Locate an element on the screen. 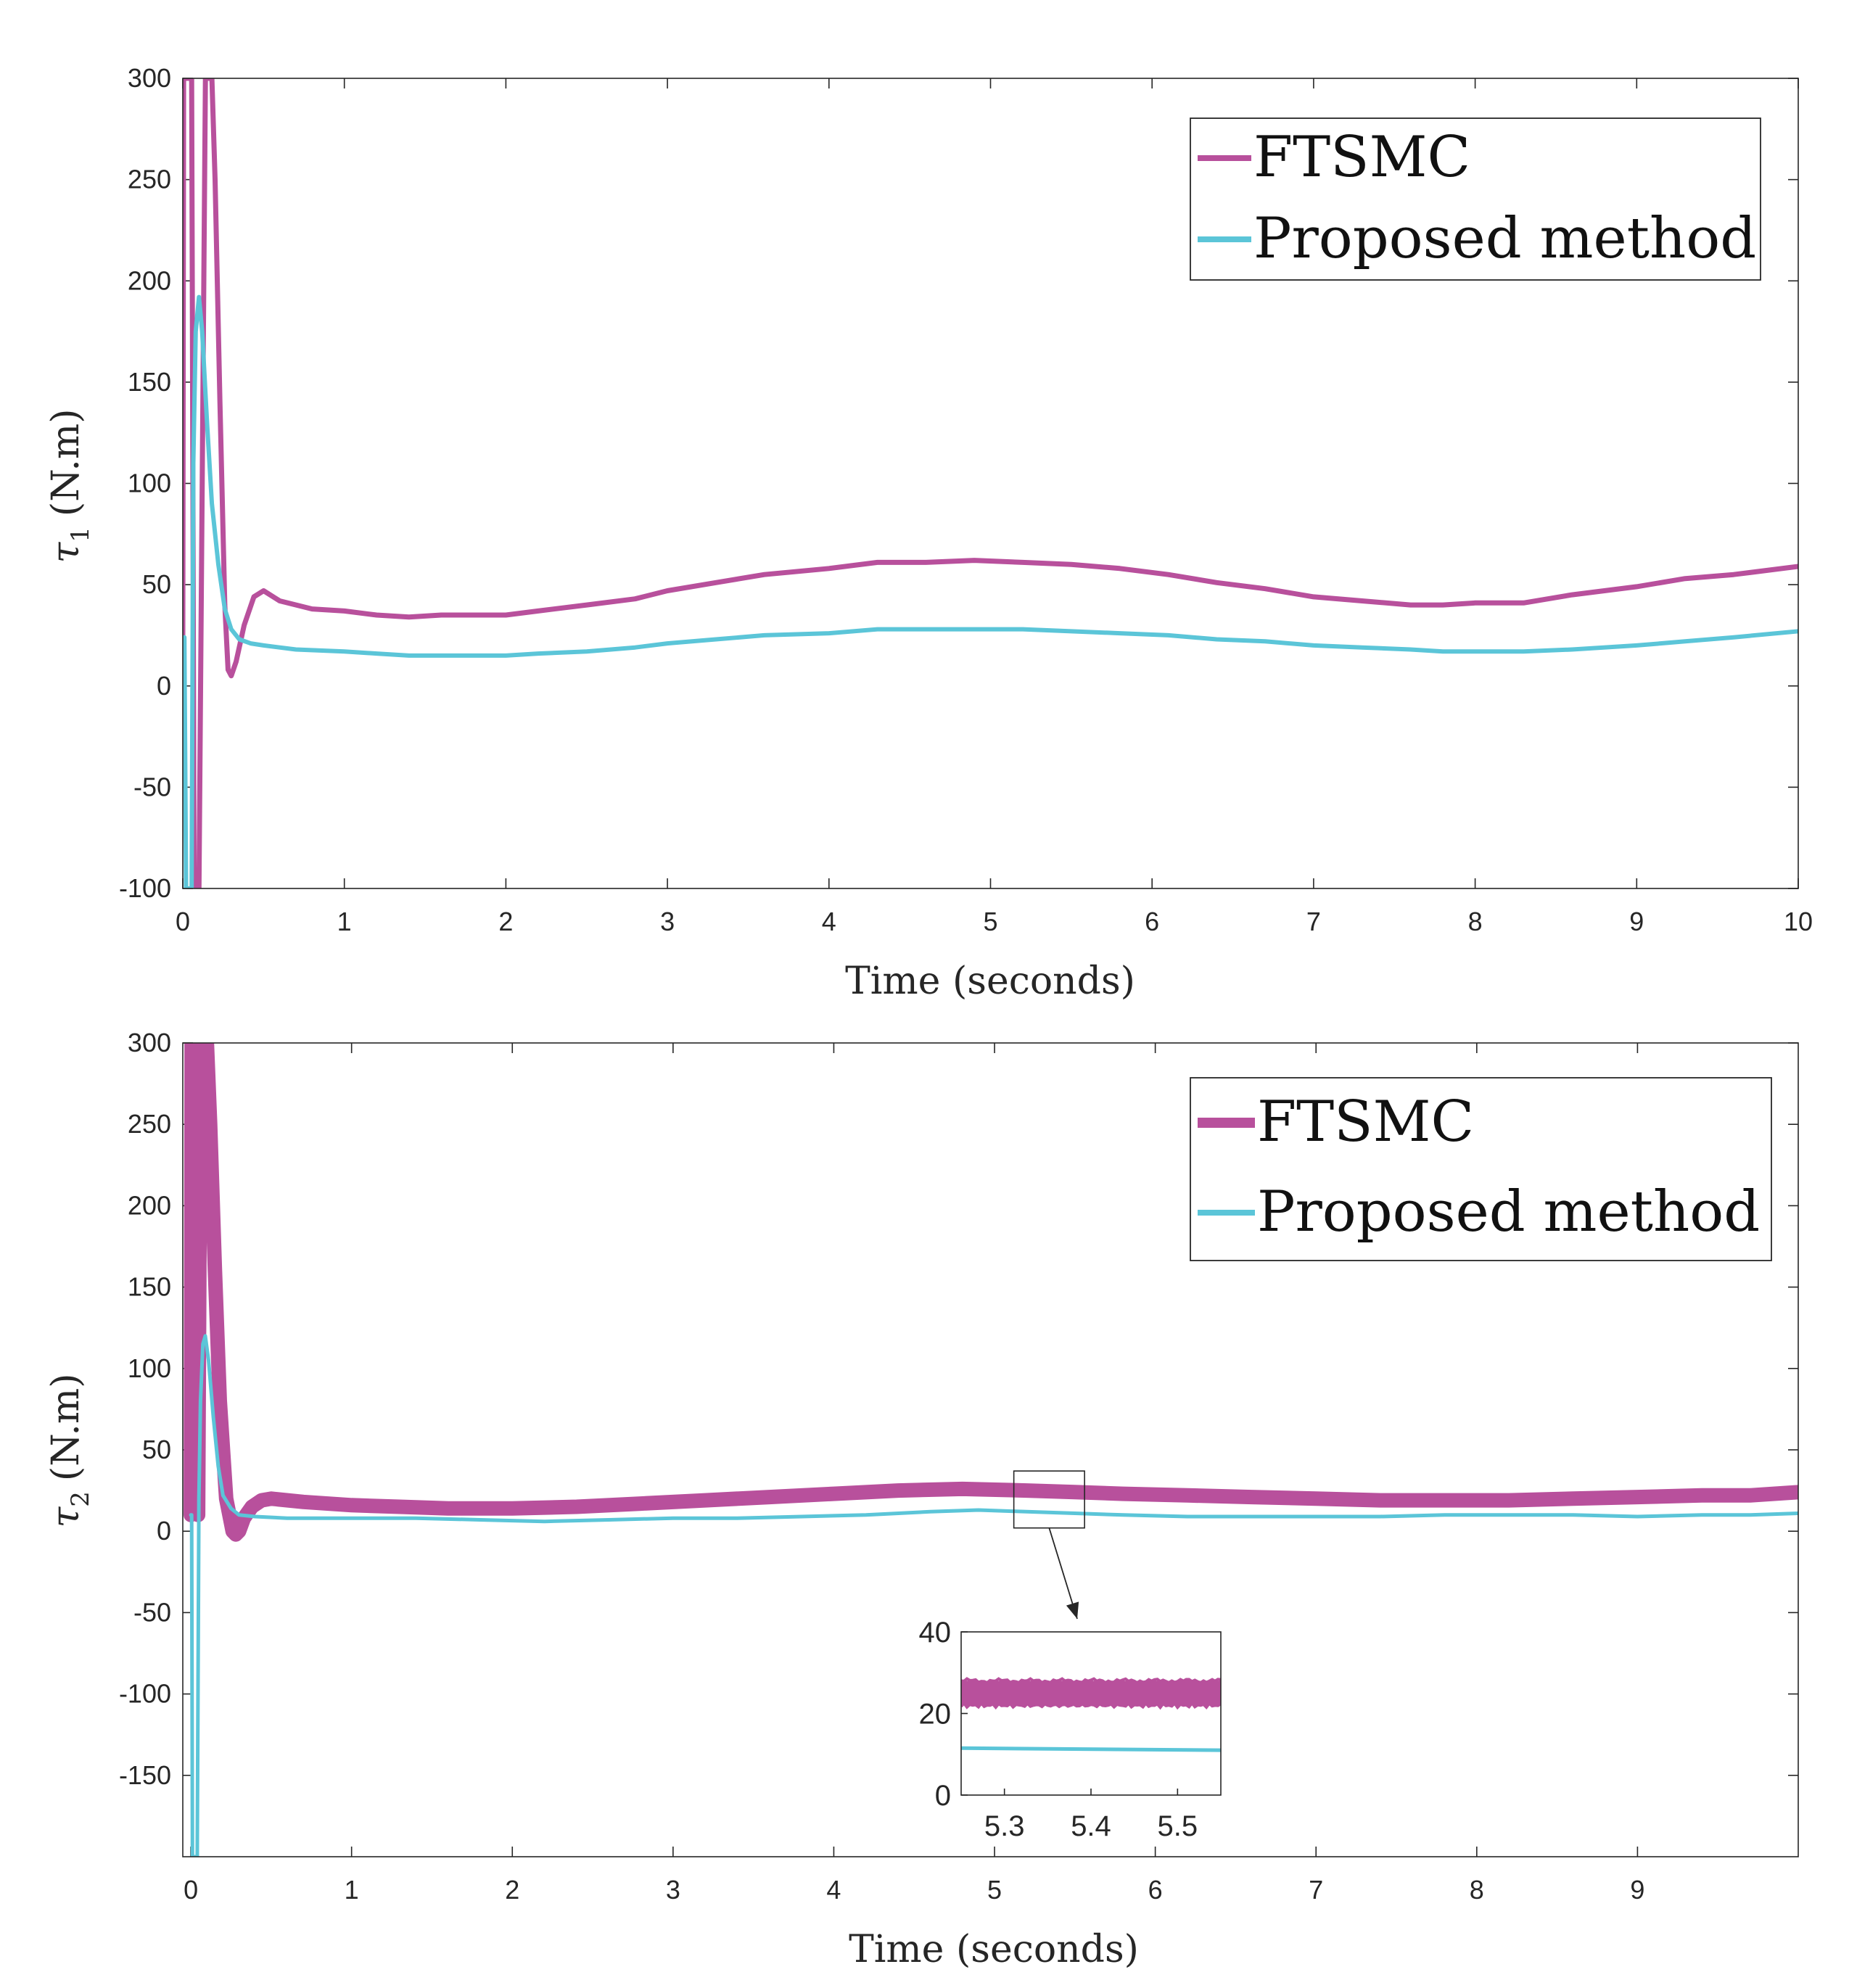  plot-tau2-y-tick-label: 250 is located at coordinates (149, 1124).